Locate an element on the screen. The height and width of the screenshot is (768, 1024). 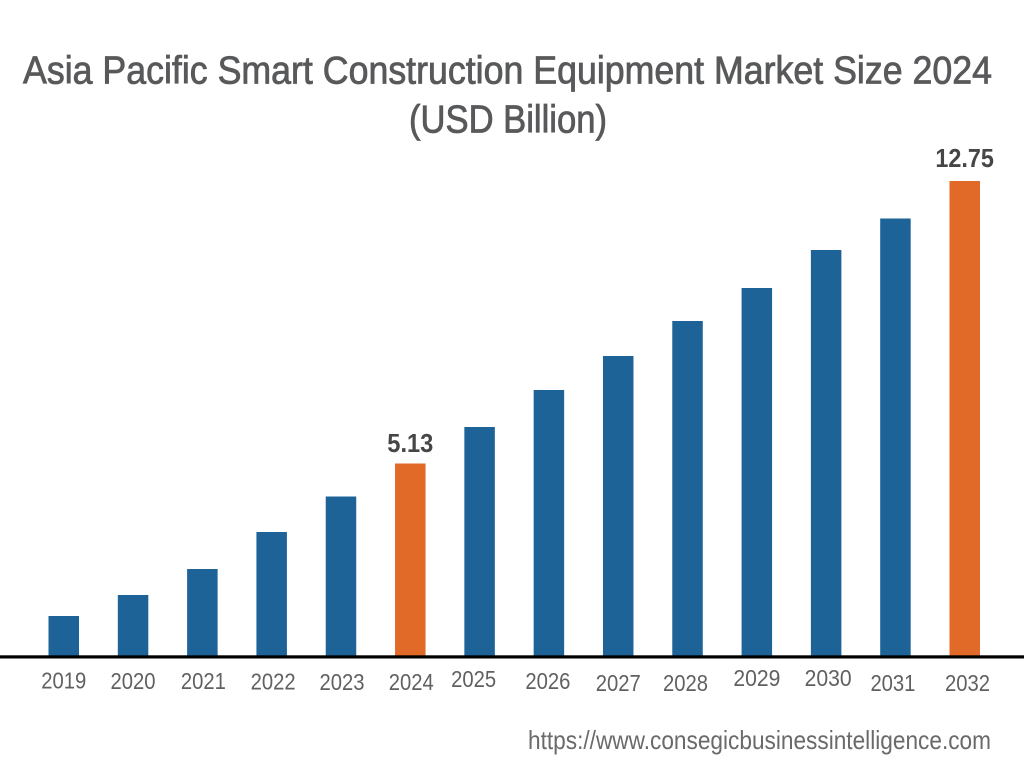
svg-text: 5.13 is located at coordinates (410, 443).